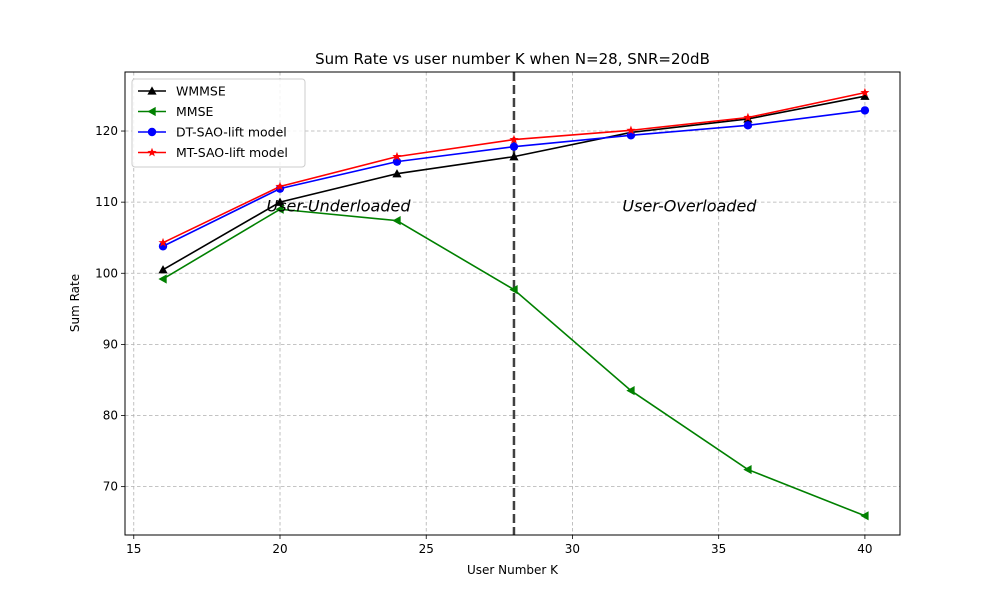 This screenshot has width=1000, height=600. I want to click on legend-label-mmse: MMSE, so click(195, 111).